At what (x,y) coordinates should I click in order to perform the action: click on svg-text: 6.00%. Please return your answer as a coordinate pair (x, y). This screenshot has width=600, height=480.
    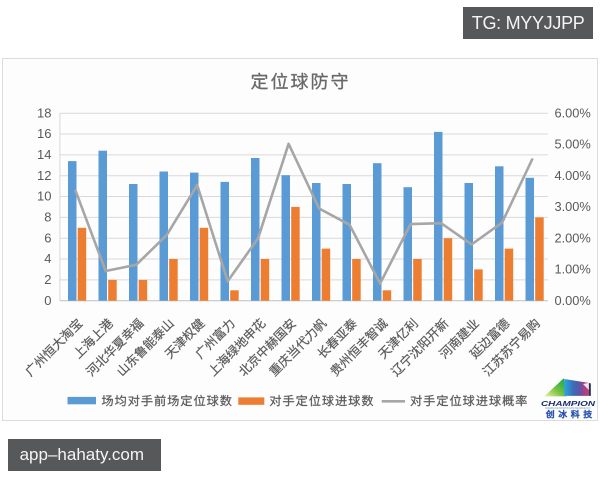
    Looking at the image, I should click on (573, 112).